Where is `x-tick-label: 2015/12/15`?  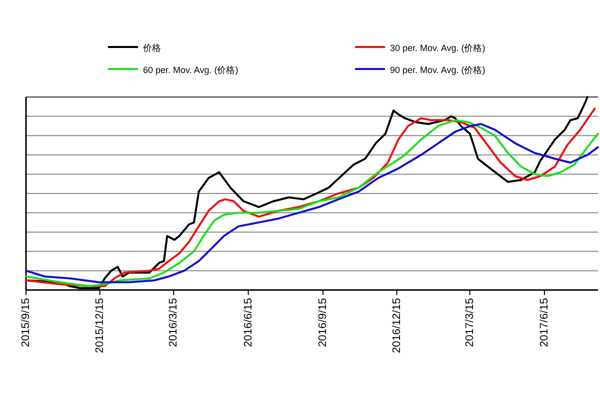
x-tick-label: 2015/12/15 is located at coordinates (100, 326).